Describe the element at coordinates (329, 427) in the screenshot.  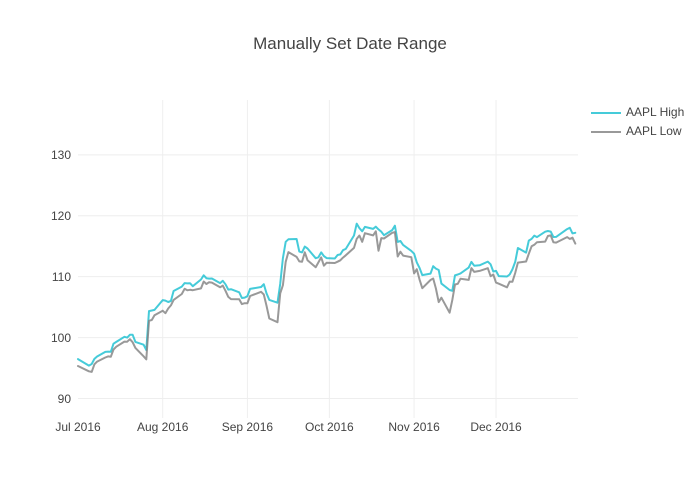
I see `x-tick-label: Oct 2016` at that location.